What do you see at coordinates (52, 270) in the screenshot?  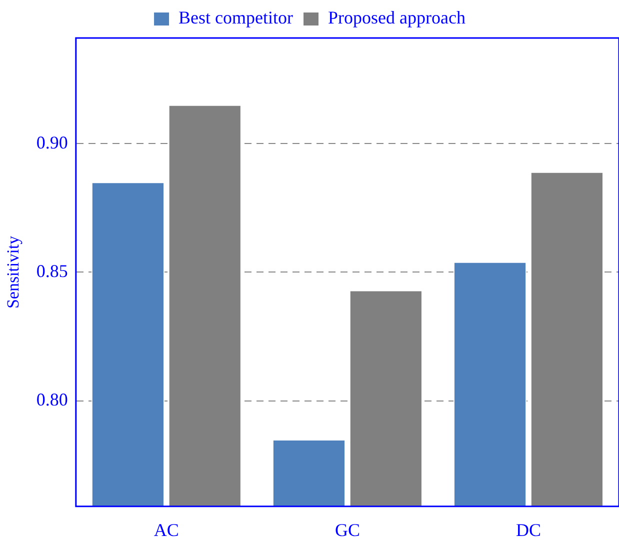 I see `y-tick-label: 0.85` at bounding box center [52, 270].